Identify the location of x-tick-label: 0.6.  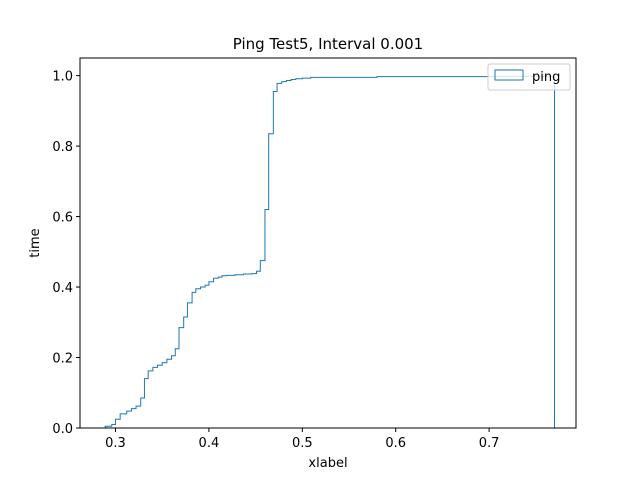
(395, 443).